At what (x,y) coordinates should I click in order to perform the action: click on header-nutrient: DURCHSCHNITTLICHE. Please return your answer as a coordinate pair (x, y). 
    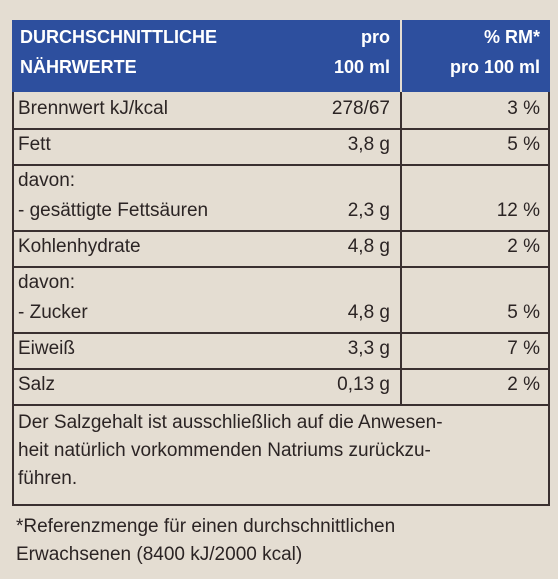
    Looking at the image, I should click on (118, 37).